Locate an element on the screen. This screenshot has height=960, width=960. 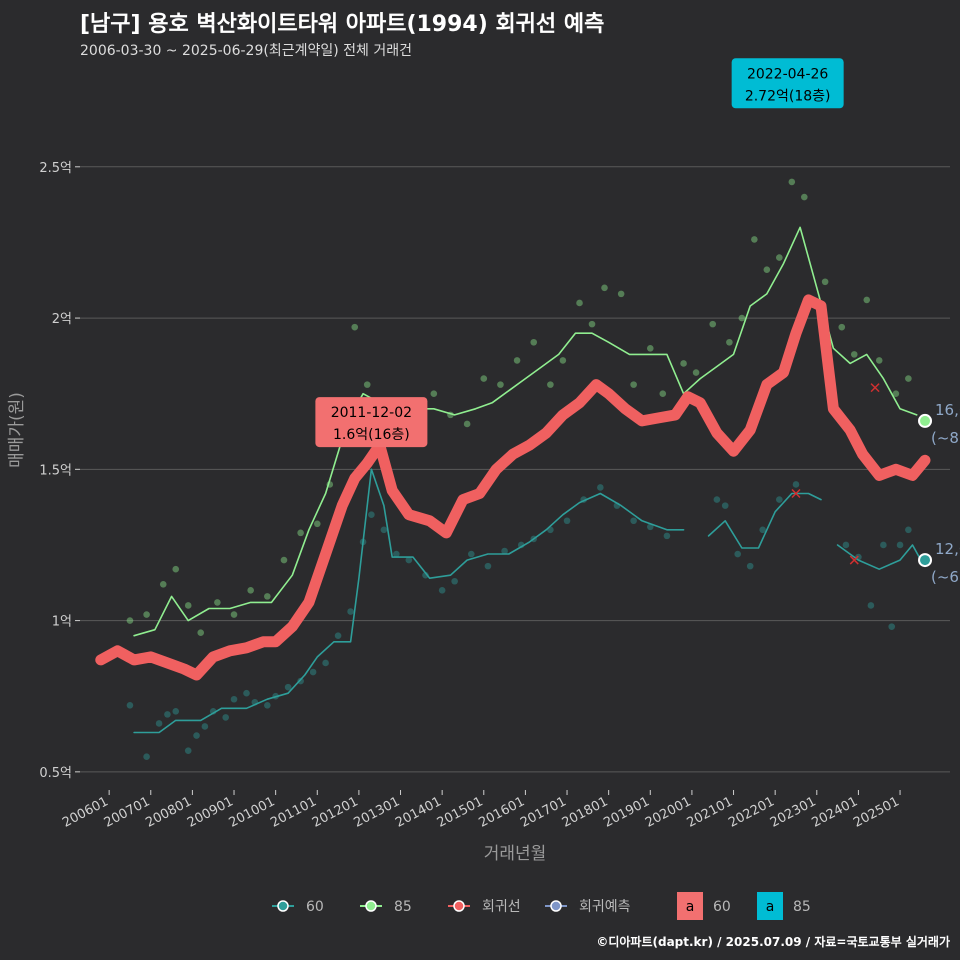
x-tick-label: 200901 is located at coordinates (210, 812).